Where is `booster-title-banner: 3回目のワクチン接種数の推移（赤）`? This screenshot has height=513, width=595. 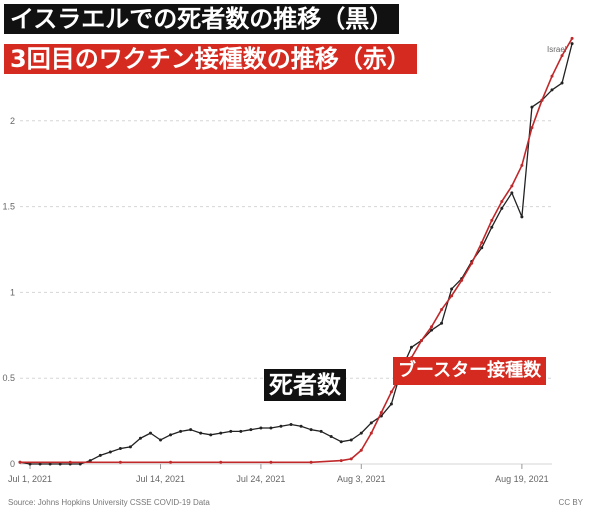 booster-title-banner: 3回目のワクチン接種数の推移（赤） is located at coordinates (210, 59).